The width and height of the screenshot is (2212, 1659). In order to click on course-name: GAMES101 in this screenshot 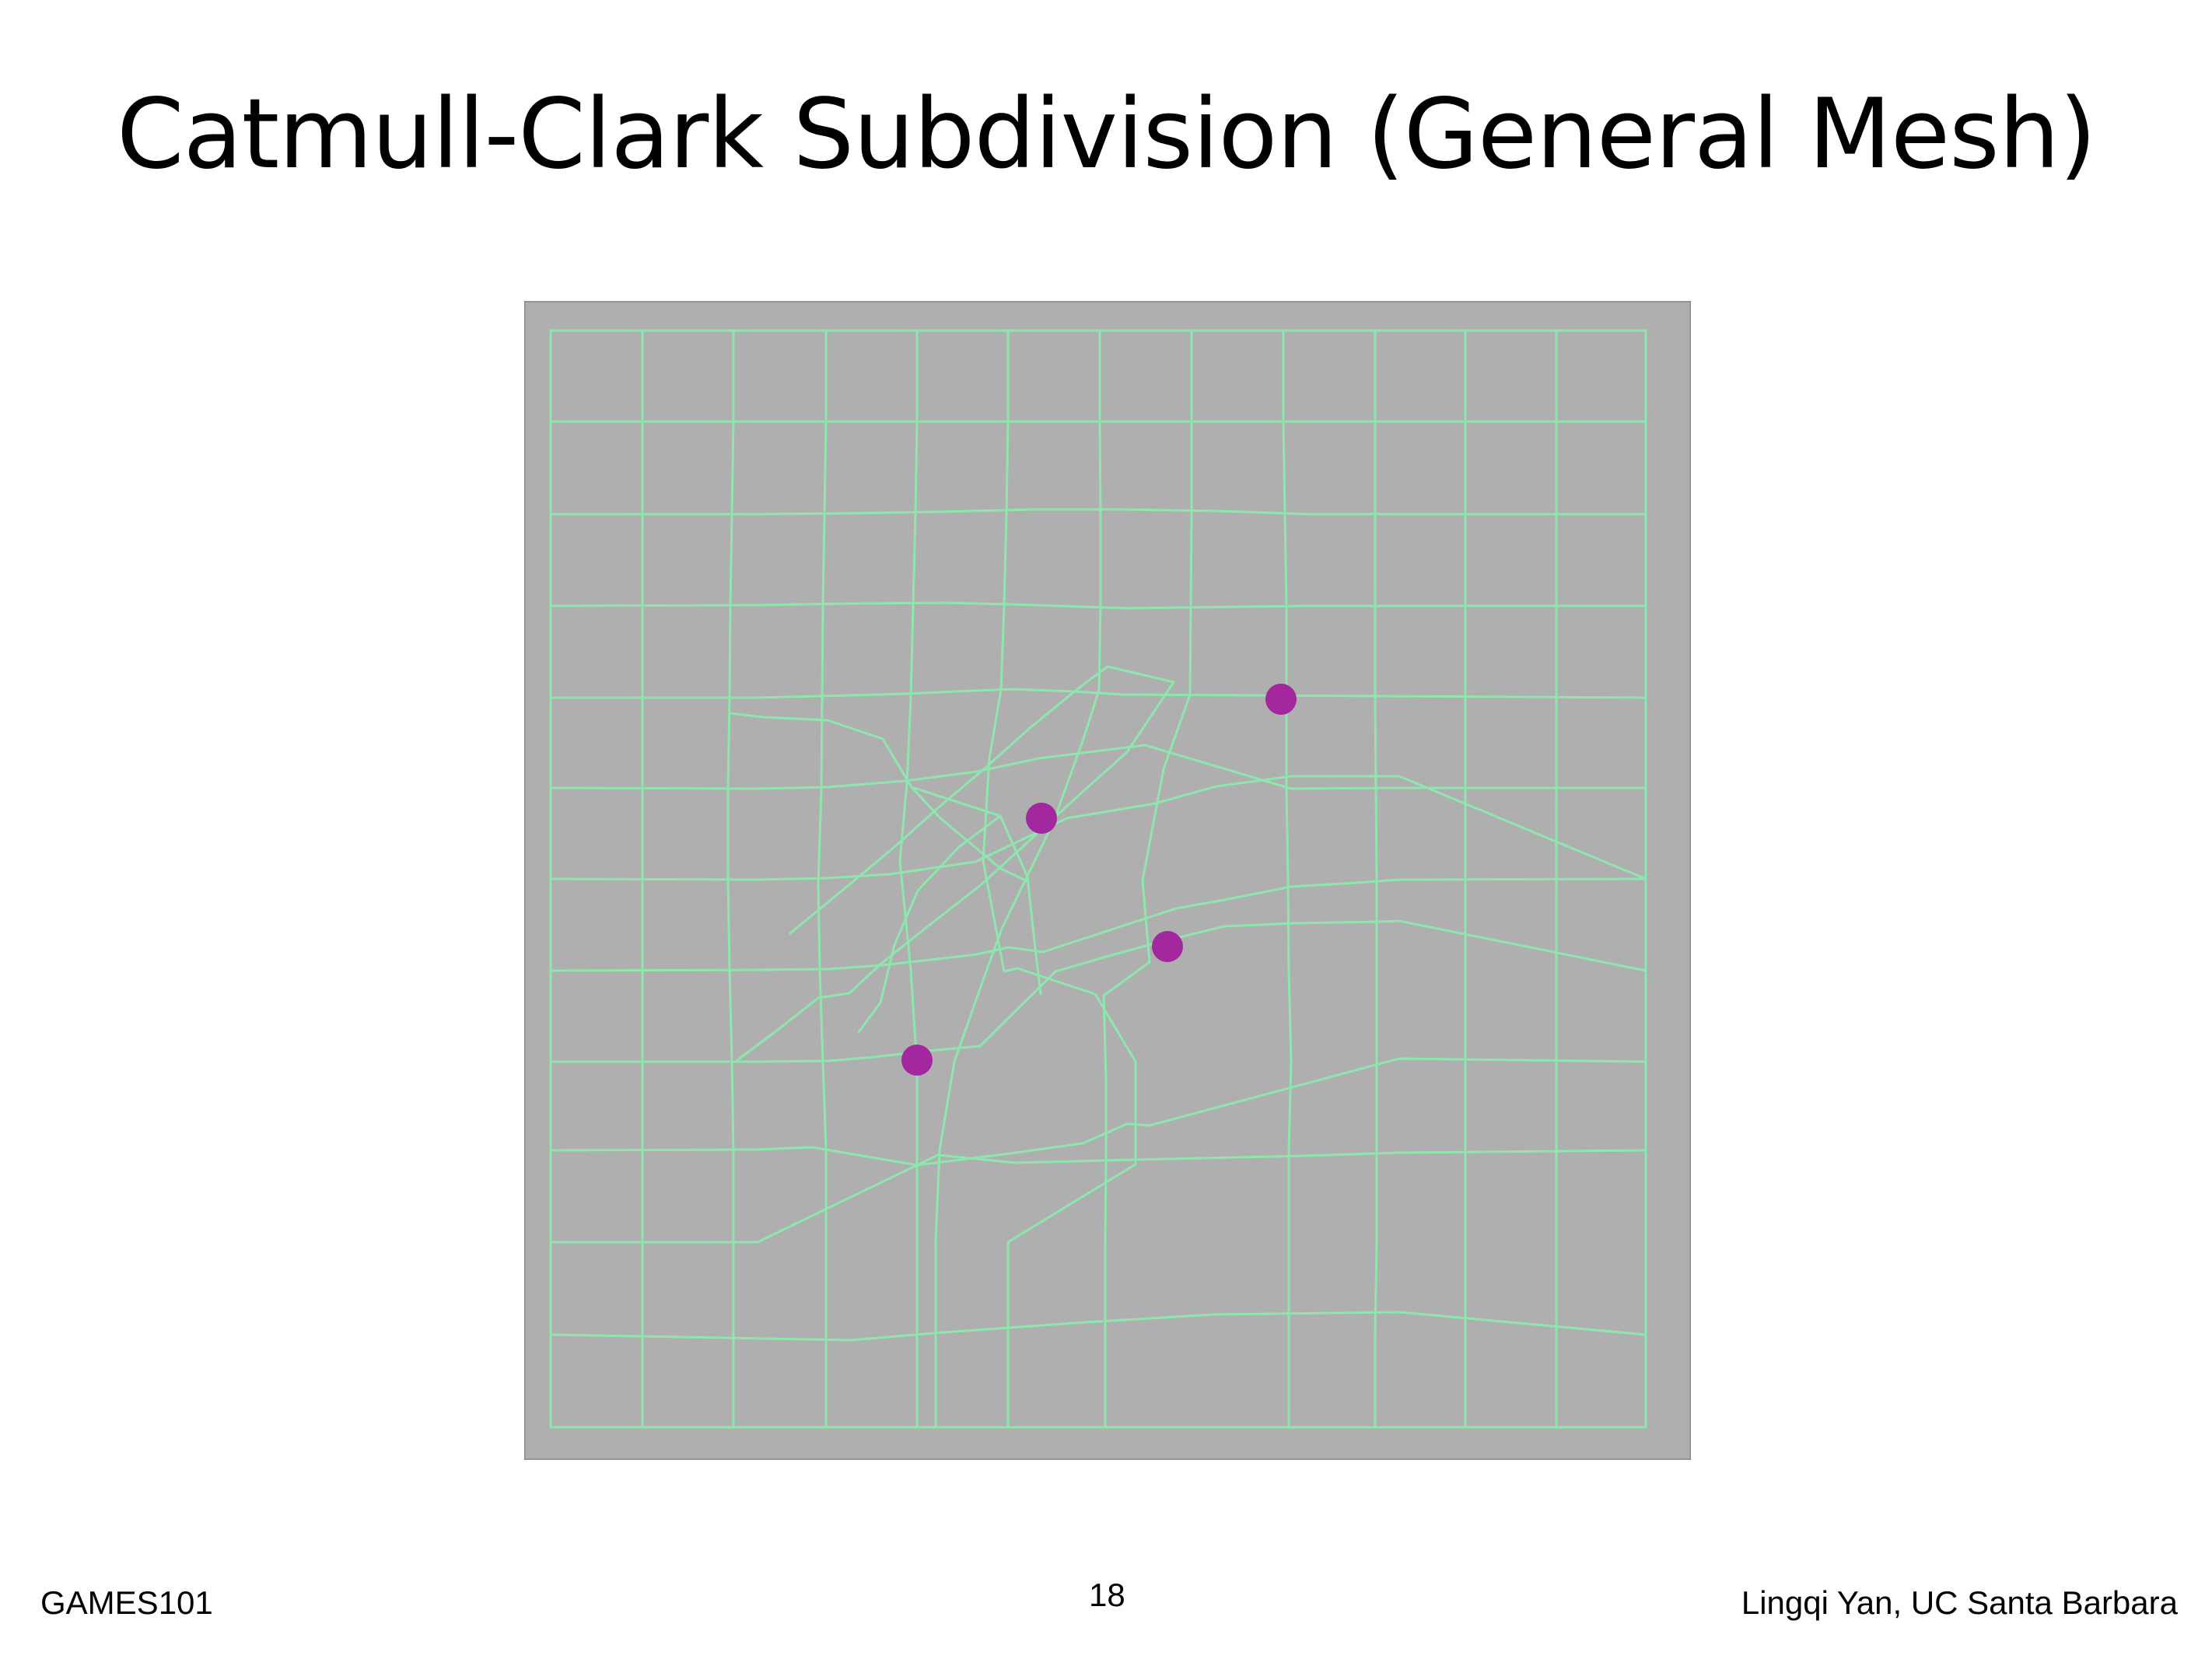, I will do `click(127, 1603)`.